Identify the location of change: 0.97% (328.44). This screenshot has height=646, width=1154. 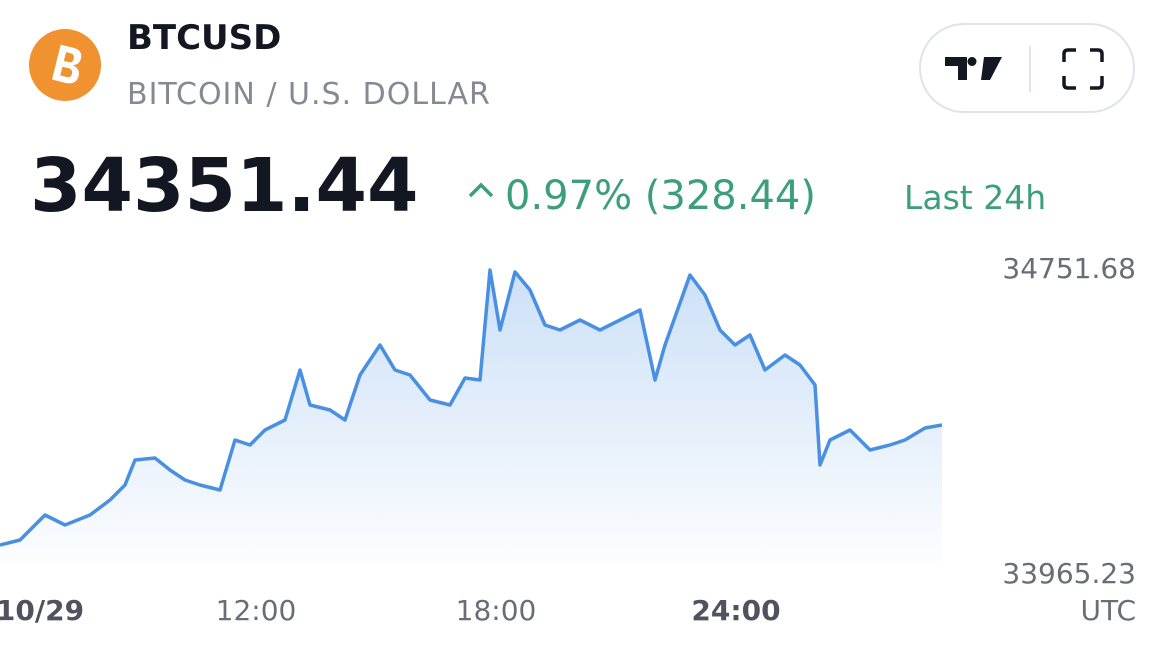
(660, 196).